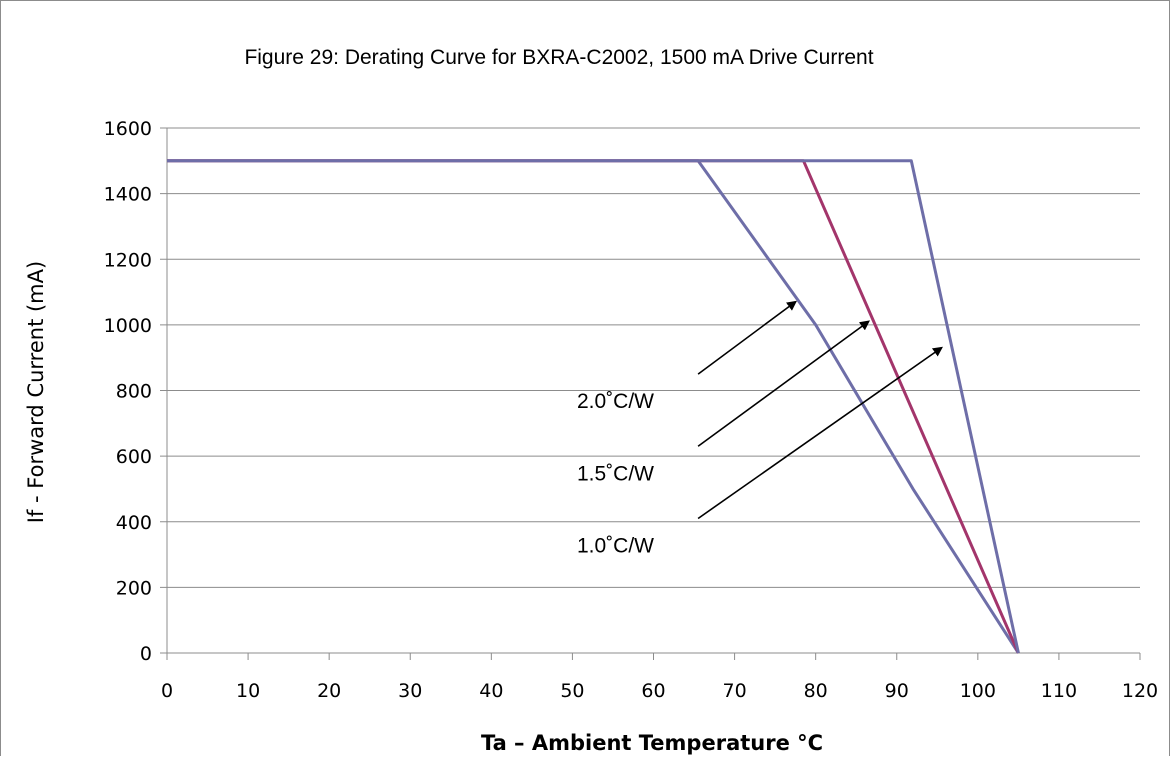 This screenshot has height=757, width=1172. What do you see at coordinates (248, 691) in the screenshot?
I see `x-tick-label: 10` at bounding box center [248, 691].